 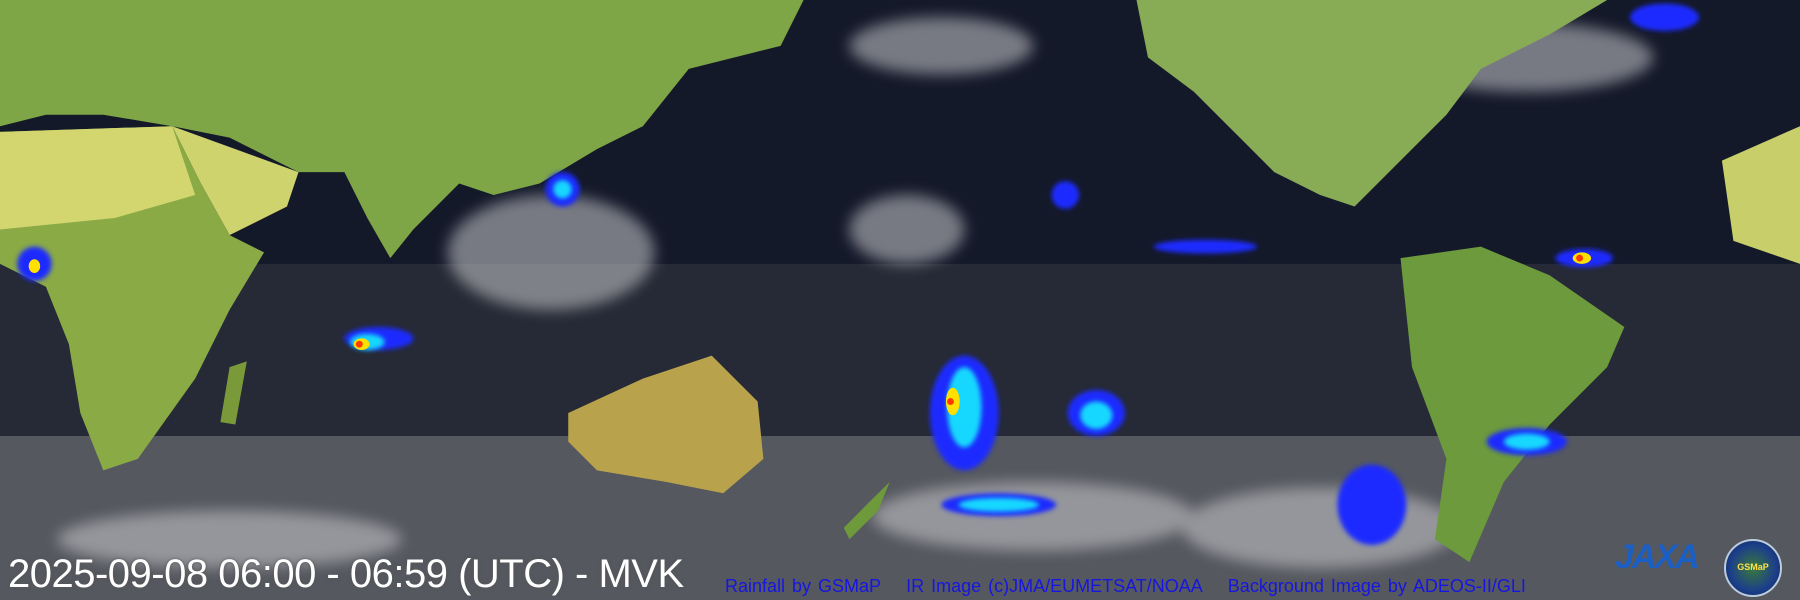 I want to click on west-africa-right, so click(x=1760, y=195).